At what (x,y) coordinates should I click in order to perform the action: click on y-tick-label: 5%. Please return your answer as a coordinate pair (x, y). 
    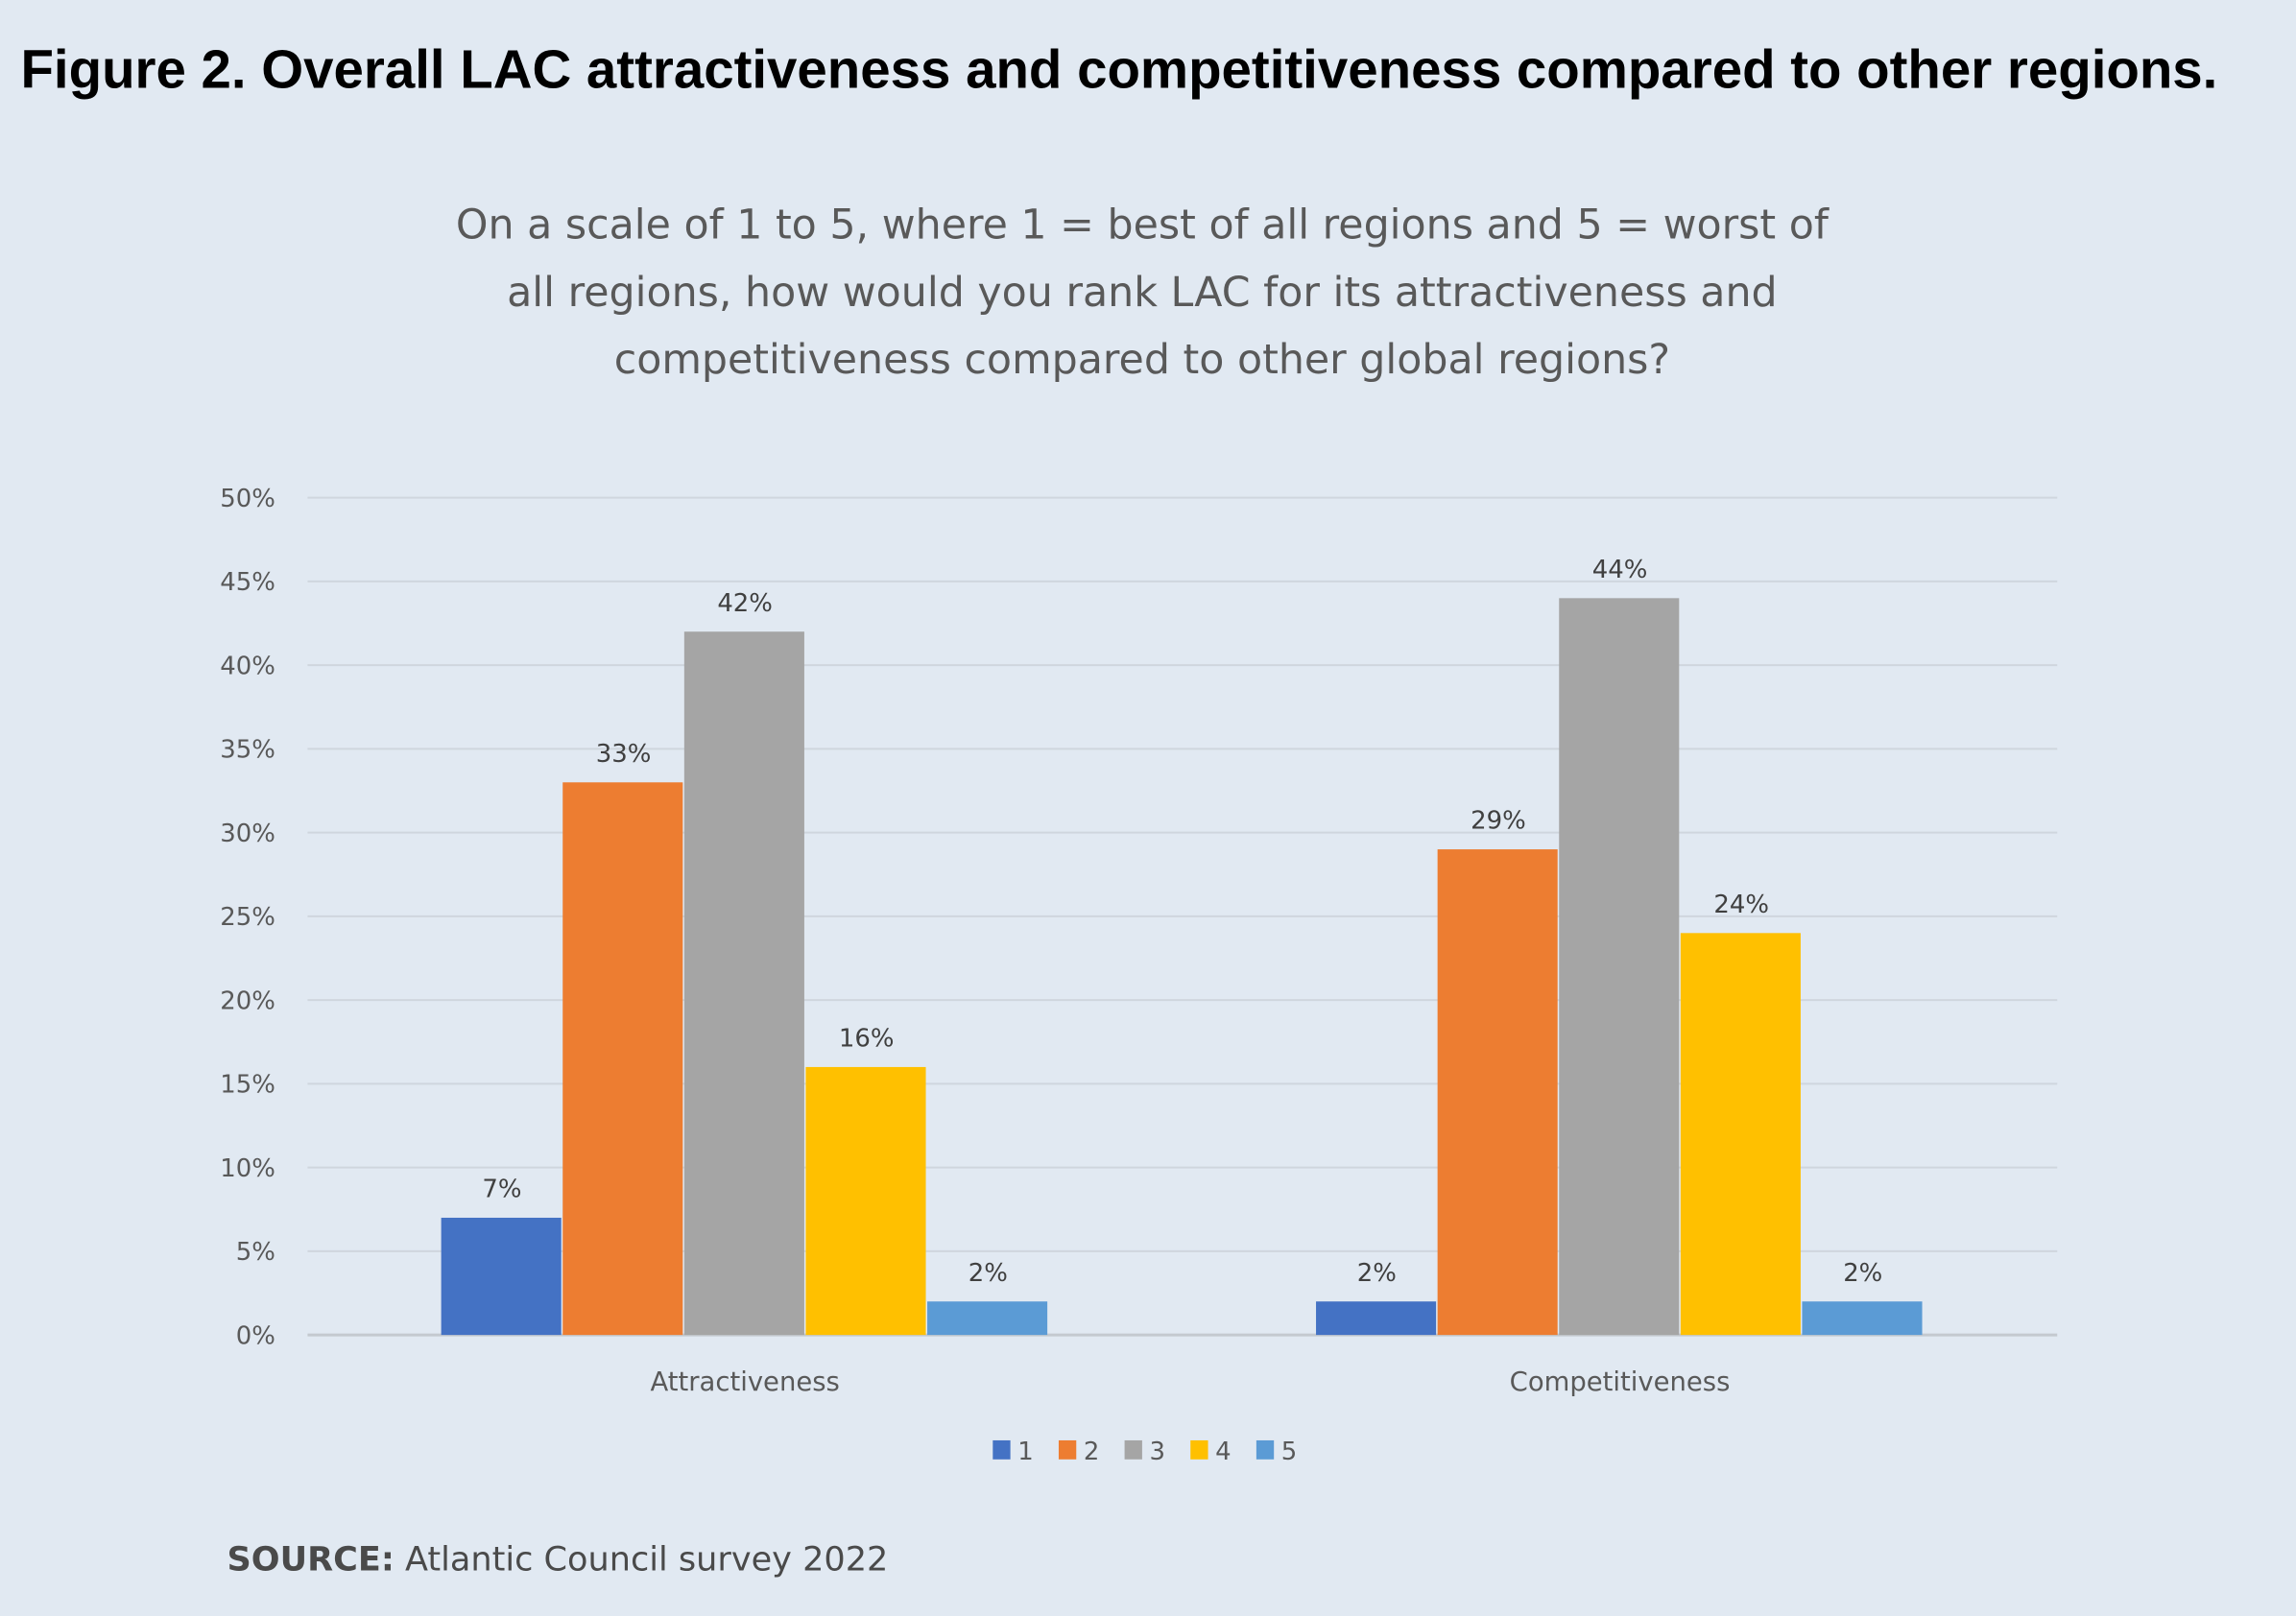
    Looking at the image, I should click on (255, 1252).